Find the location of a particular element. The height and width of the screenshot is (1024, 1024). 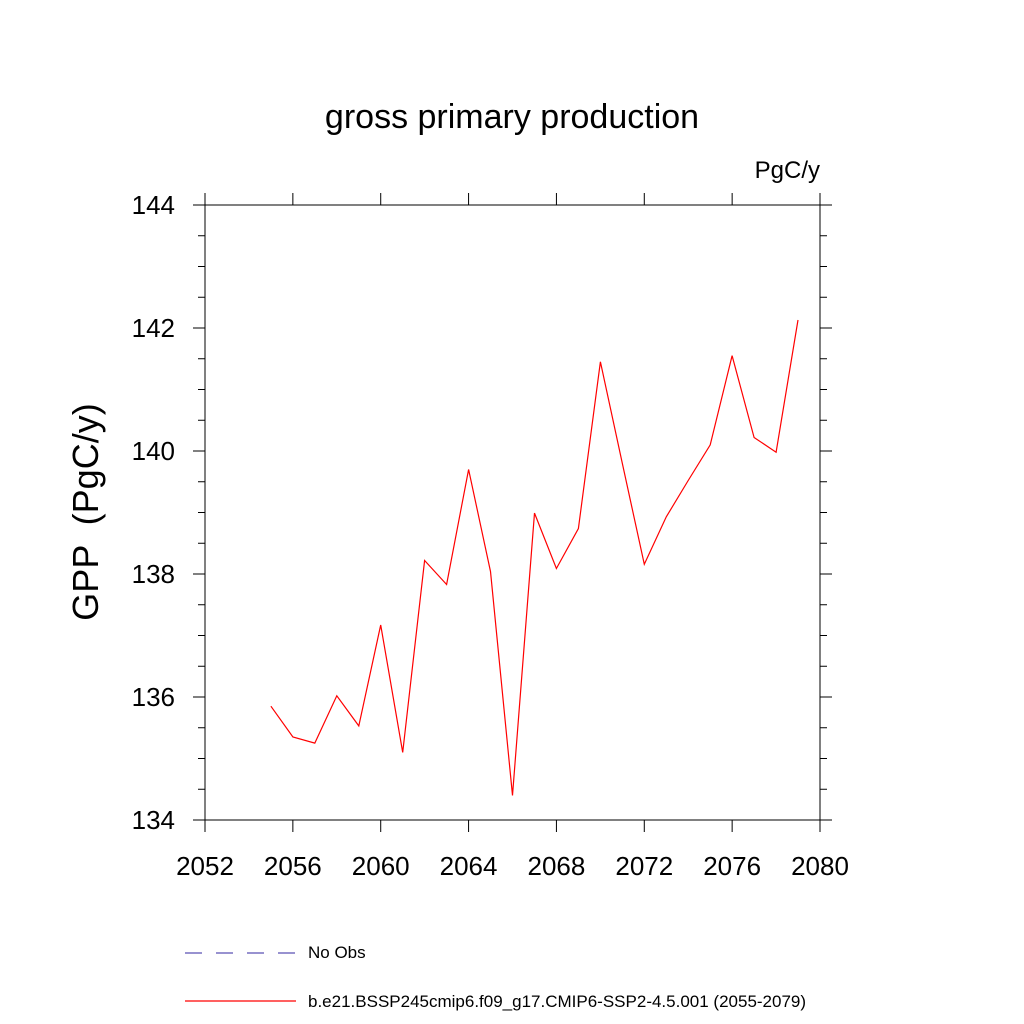

x-tick-label: 2064 is located at coordinates (469, 866).